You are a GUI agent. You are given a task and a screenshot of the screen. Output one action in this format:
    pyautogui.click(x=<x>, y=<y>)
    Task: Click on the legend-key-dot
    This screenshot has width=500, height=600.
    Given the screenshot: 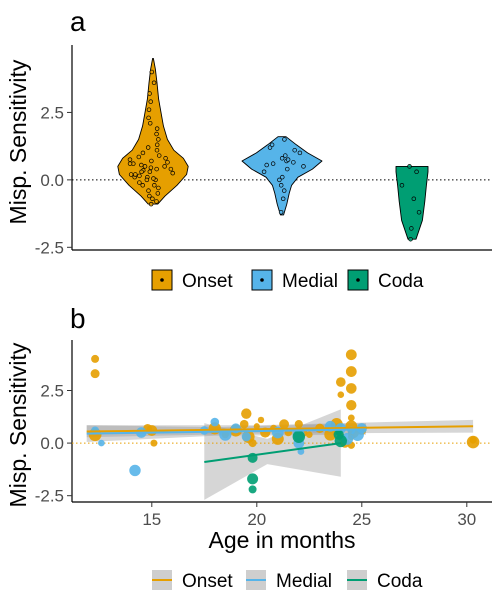 What is the action you would take?
    pyautogui.click(x=262, y=280)
    